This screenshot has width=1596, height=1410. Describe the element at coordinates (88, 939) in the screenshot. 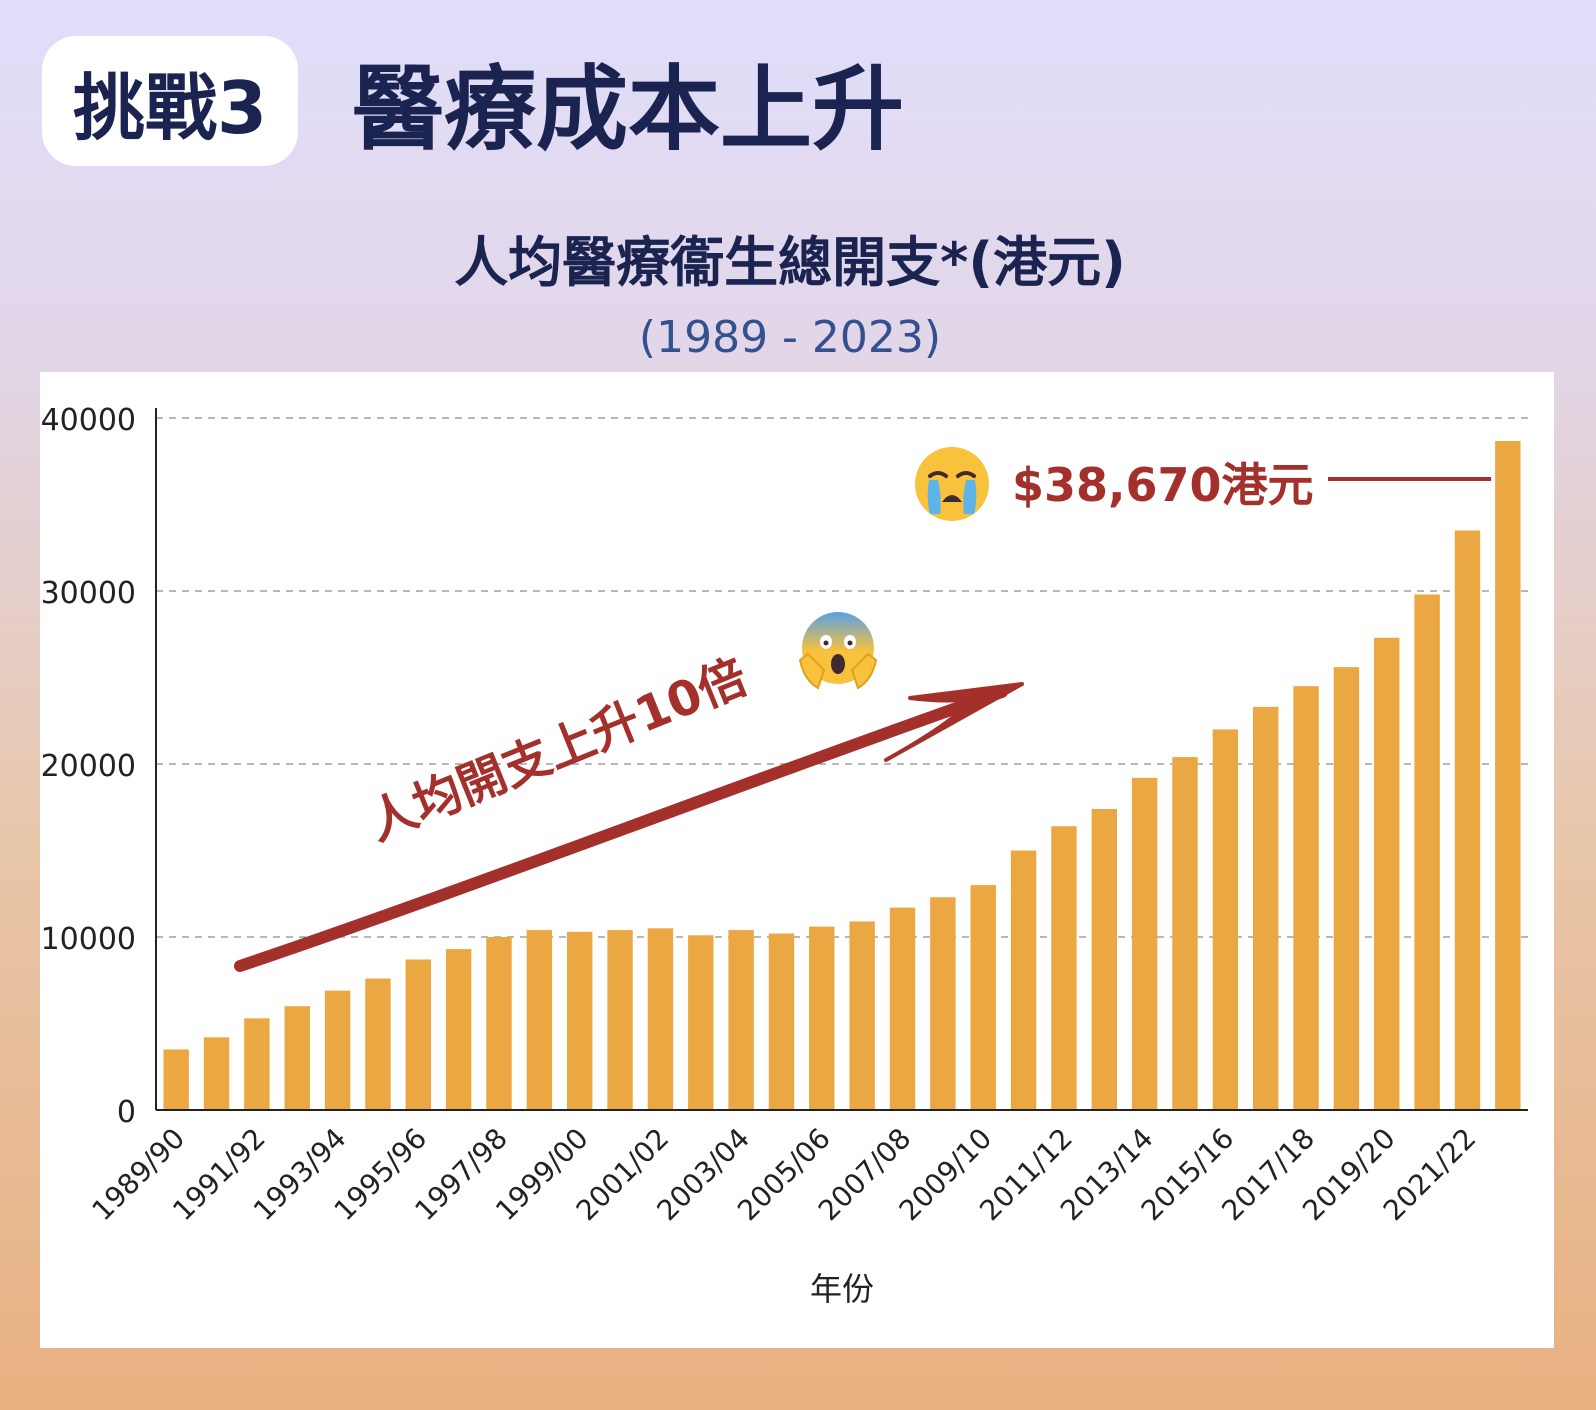

I see `y-tick-label: 10000` at that location.